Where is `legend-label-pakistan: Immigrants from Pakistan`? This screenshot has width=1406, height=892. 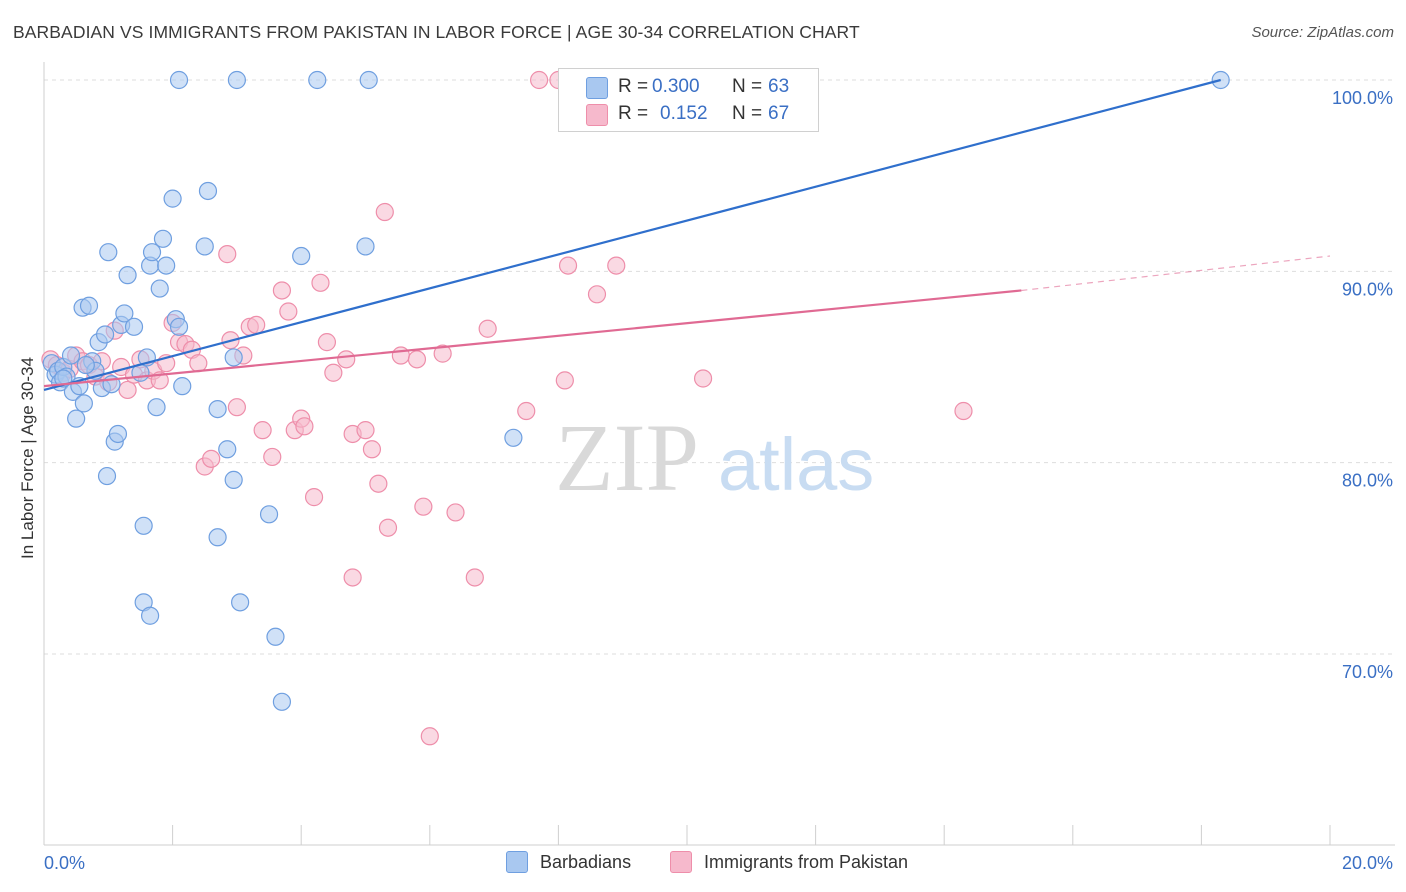
legend-label-pakistan: Immigrants from Pakistan is located at coordinates (806, 861).